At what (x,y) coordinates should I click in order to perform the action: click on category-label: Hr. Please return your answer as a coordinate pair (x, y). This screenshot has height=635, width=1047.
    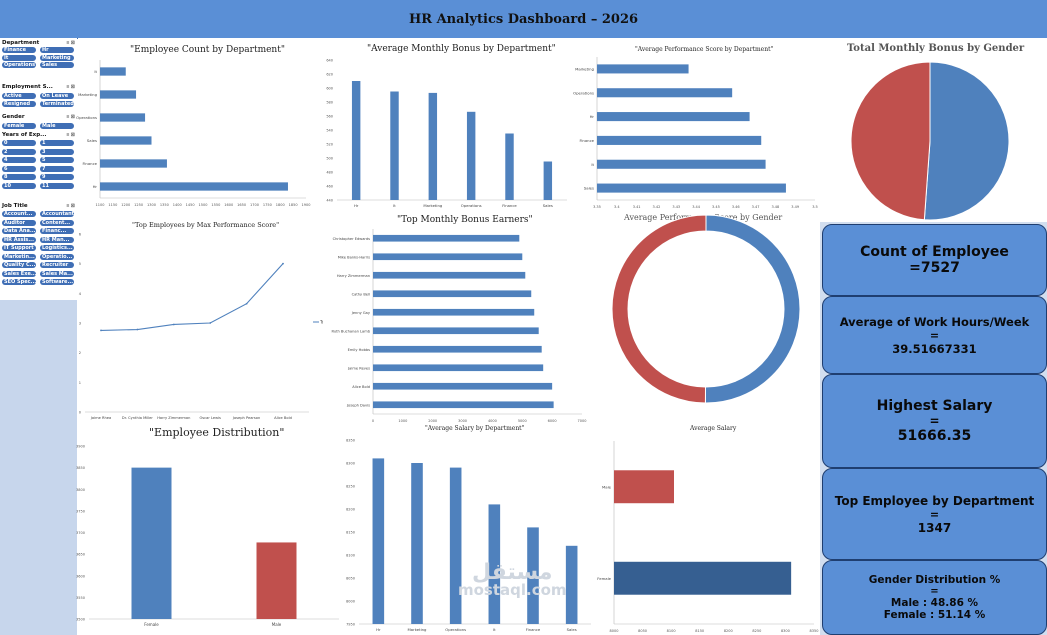
    Looking at the image, I should click on (95, 186).